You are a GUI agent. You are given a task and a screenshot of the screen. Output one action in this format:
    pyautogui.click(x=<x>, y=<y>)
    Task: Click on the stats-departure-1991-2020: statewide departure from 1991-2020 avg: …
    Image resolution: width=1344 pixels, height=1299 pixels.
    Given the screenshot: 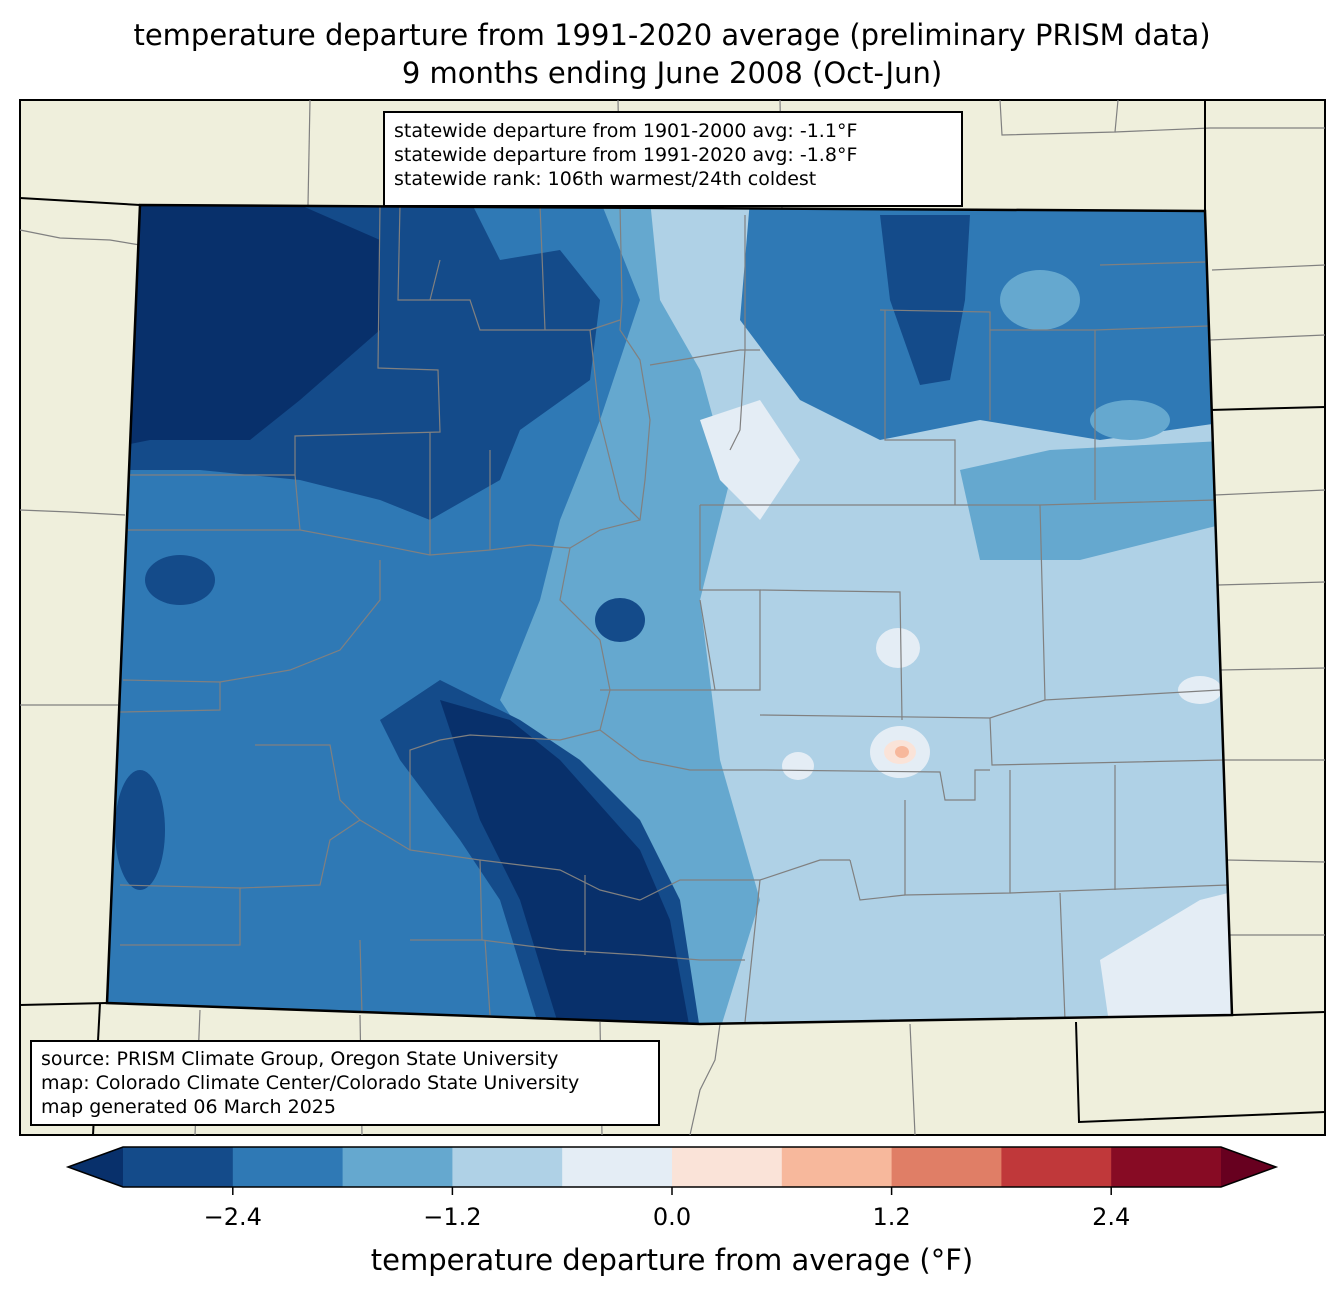 What is the action you would take?
    pyautogui.click(x=626, y=155)
    